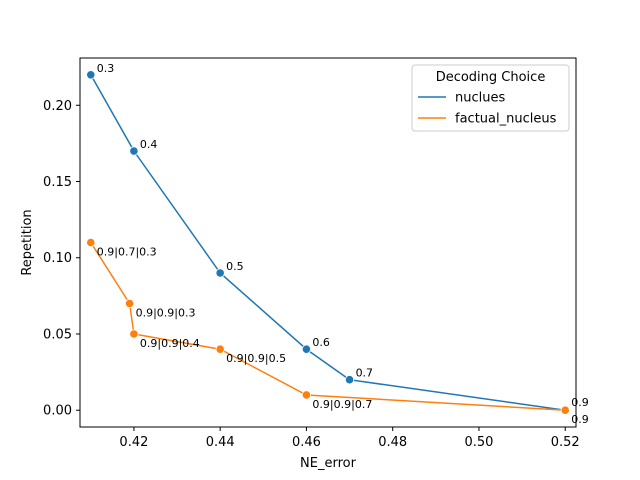  What do you see at coordinates (106, 68) in the screenshot?
I see `point-annotation: 0.3` at bounding box center [106, 68].